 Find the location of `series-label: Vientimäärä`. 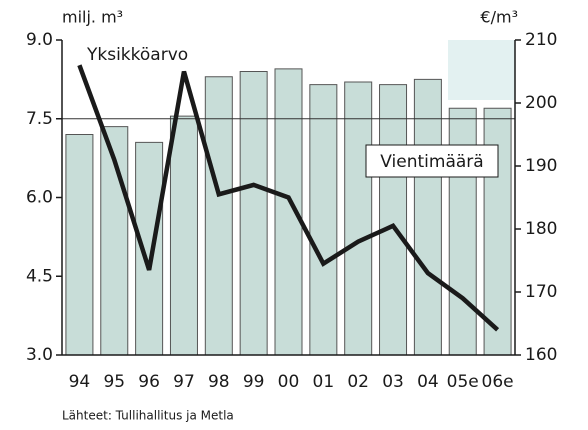

series-label: Vientimäärä is located at coordinates (431, 162).